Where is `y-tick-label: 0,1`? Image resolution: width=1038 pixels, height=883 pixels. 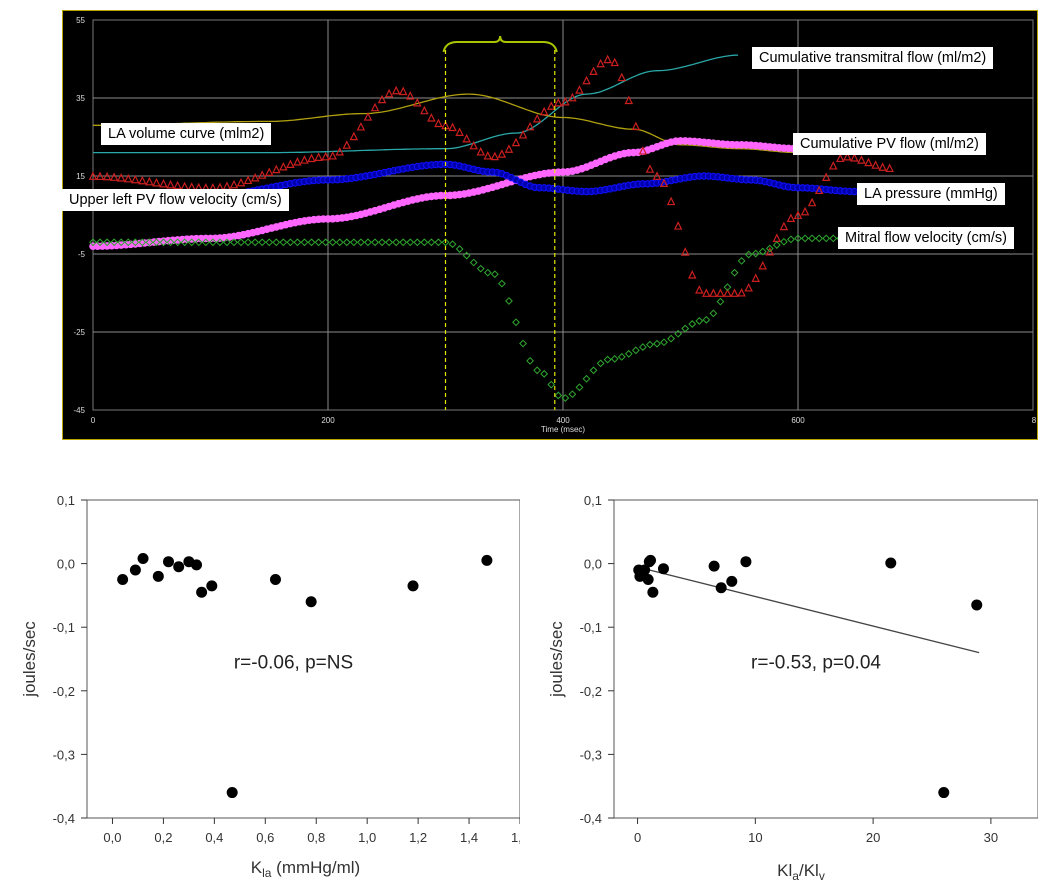 y-tick-label: 0,1 is located at coordinates (66, 500).